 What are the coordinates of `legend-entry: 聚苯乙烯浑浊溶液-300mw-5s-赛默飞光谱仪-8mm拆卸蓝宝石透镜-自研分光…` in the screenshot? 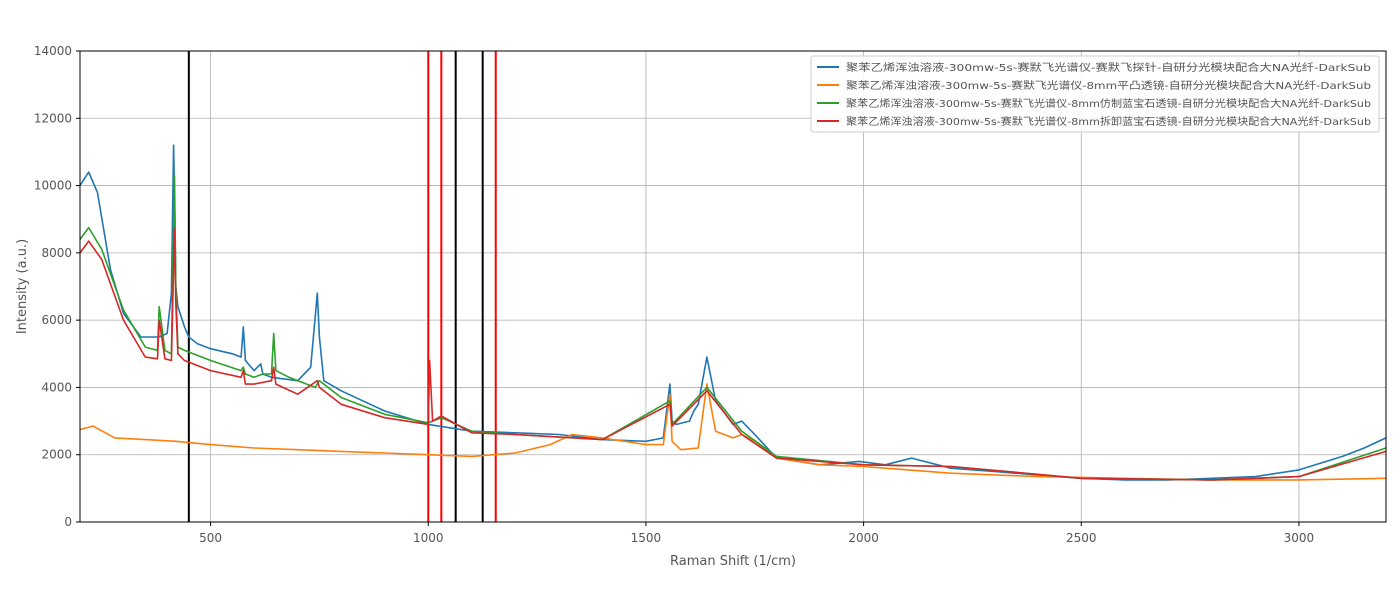 It's located at (1108, 121).